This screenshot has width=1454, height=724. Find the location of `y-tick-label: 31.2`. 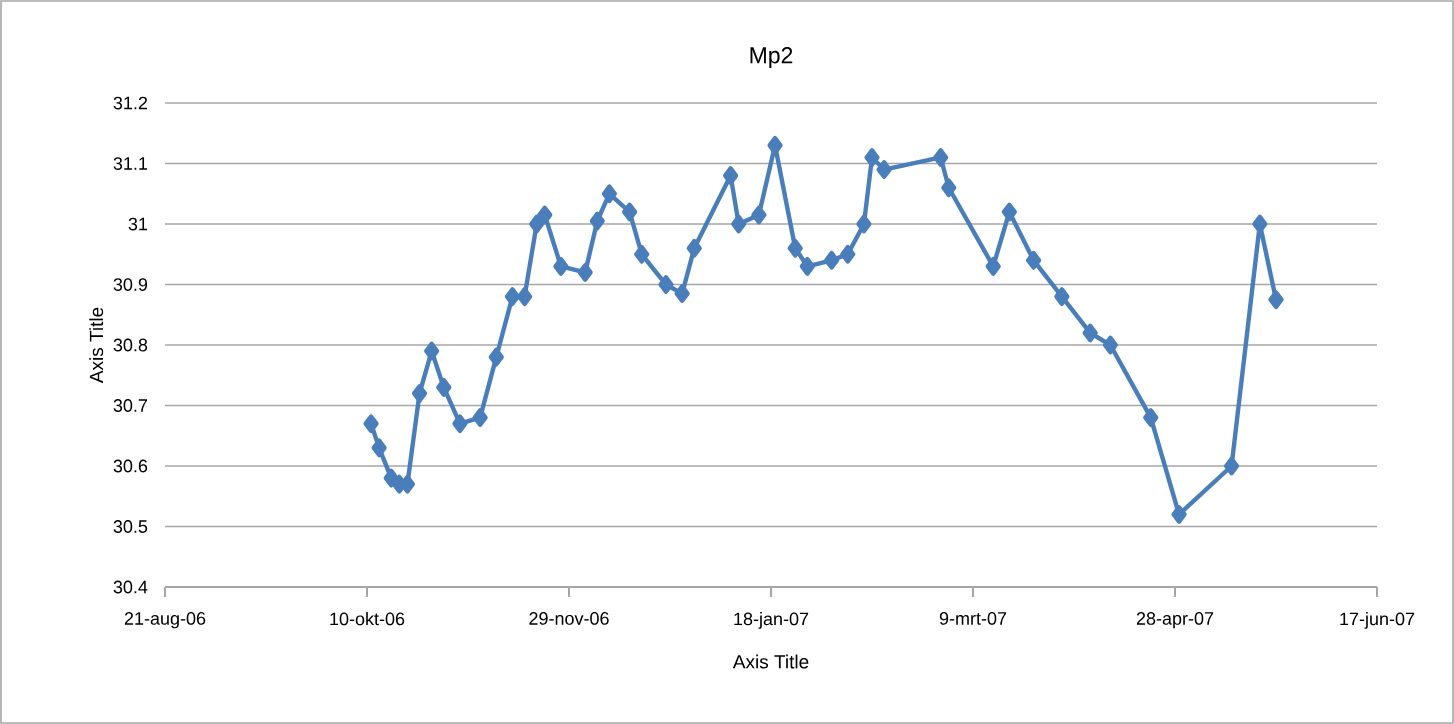

y-tick-label: 31.2 is located at coordinates (130, 103).